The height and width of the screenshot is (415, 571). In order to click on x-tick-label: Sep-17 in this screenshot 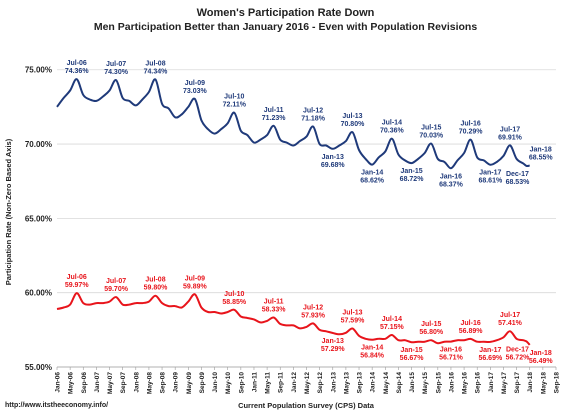, I will do `click(517, 383)`.